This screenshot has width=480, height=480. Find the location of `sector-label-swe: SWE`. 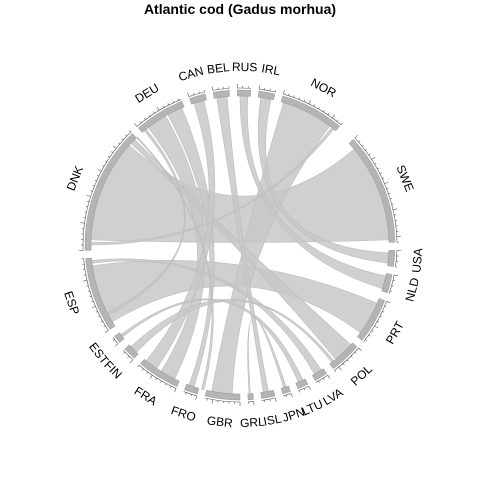

sector-label-swe: SWE is located at coordinates (404, 178).